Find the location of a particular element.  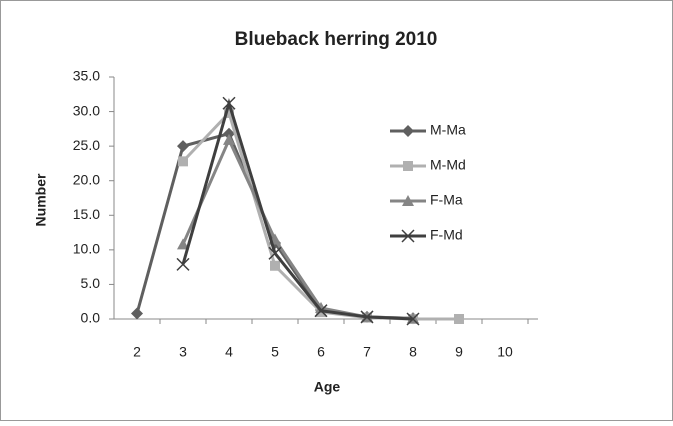

y-tick-label: 10.0 is located at coordinates (86, 249).